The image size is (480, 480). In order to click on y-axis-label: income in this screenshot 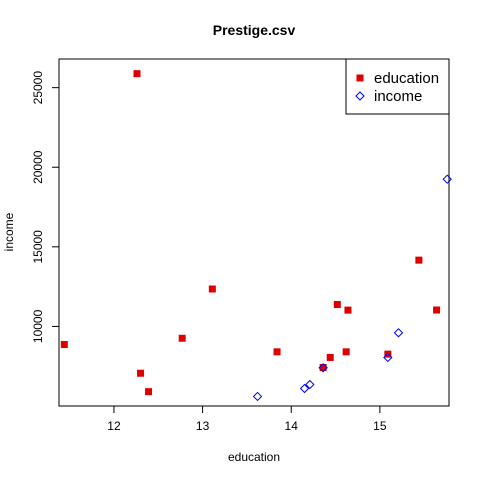, I will do `click(9, 231)`.